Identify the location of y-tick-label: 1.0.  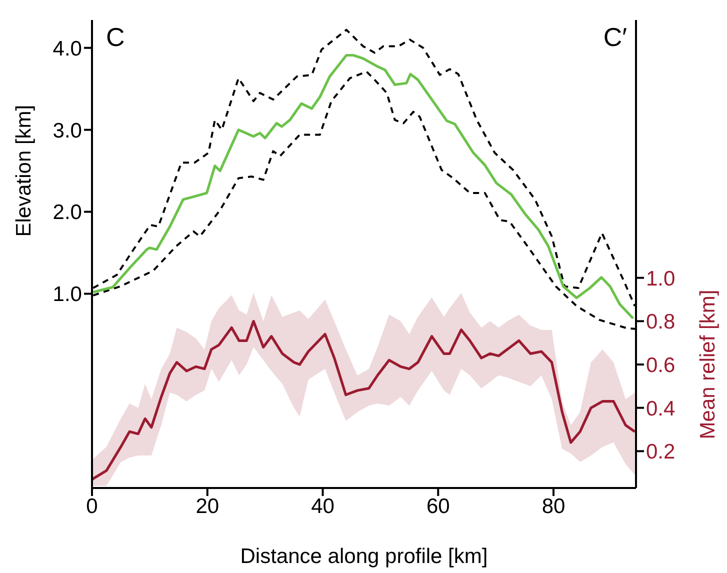
(67, 294).